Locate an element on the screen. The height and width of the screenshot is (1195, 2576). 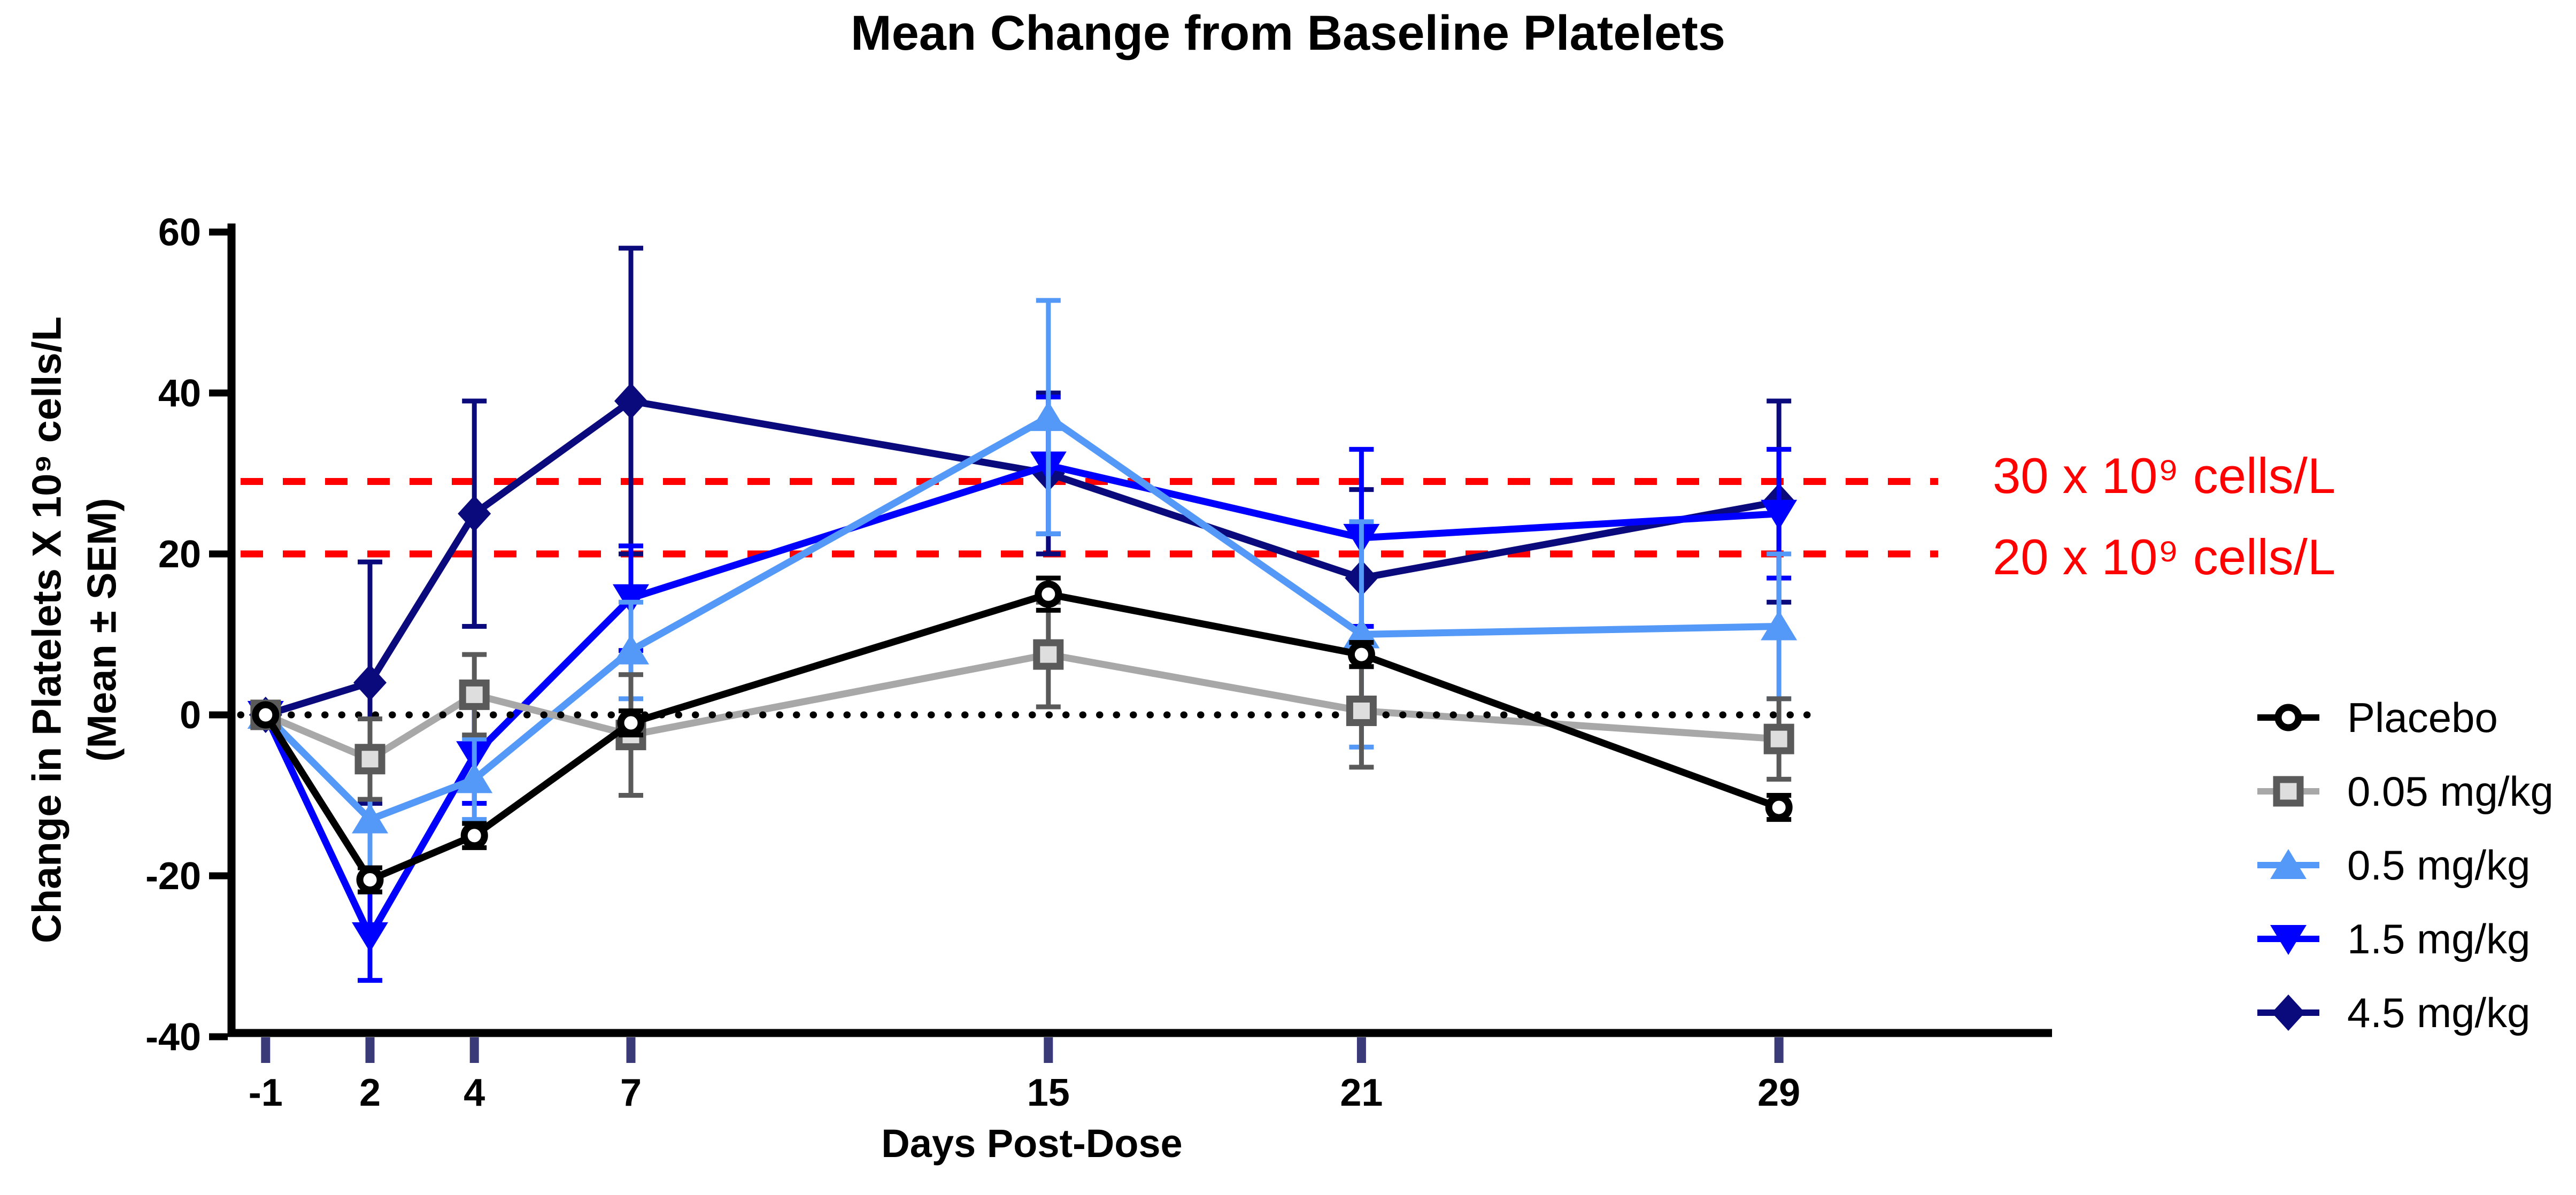
legend-item-placebo: Placebo is located at coordinates (2378, 717).